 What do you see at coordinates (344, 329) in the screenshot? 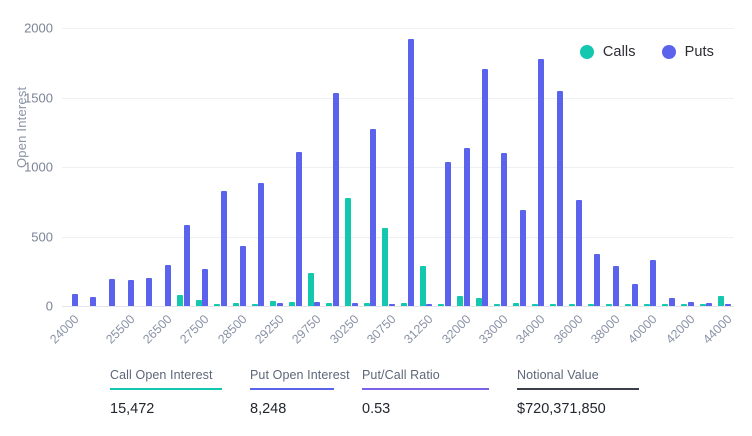
I see `x-axis-tick-label: 30250` at bounding box center [344, 329].